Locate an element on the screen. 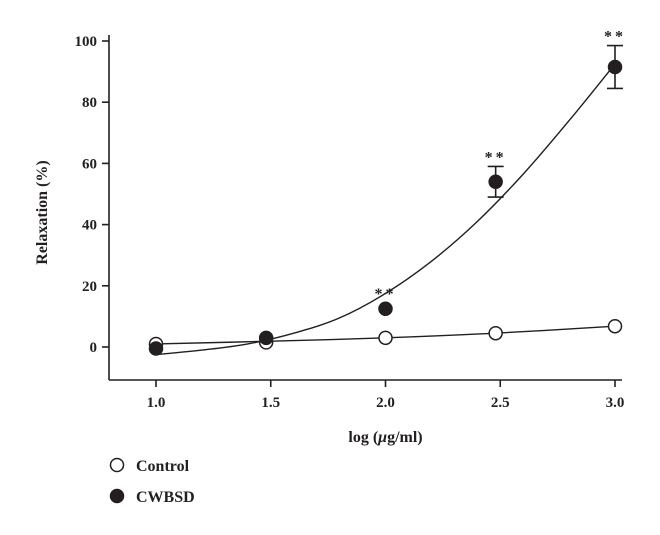 The width and height of the screenshot is (660, 535). legend-marker-control is located at coordinates (117, 465).